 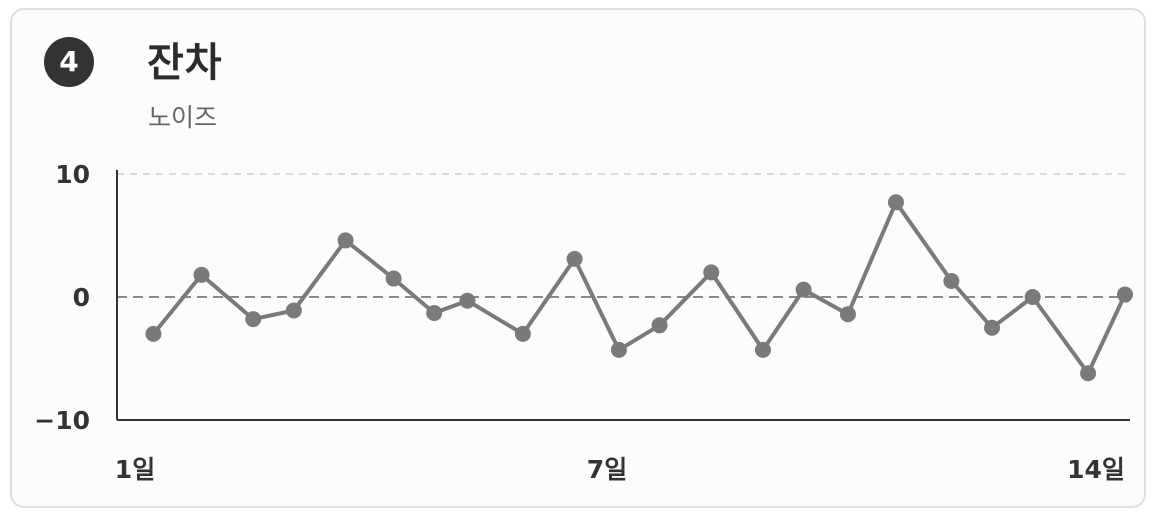 What do you see at coordinates (81, 297) in the screenshot?
I see `y-tick-label: 0` at bounding box center [81, 297].